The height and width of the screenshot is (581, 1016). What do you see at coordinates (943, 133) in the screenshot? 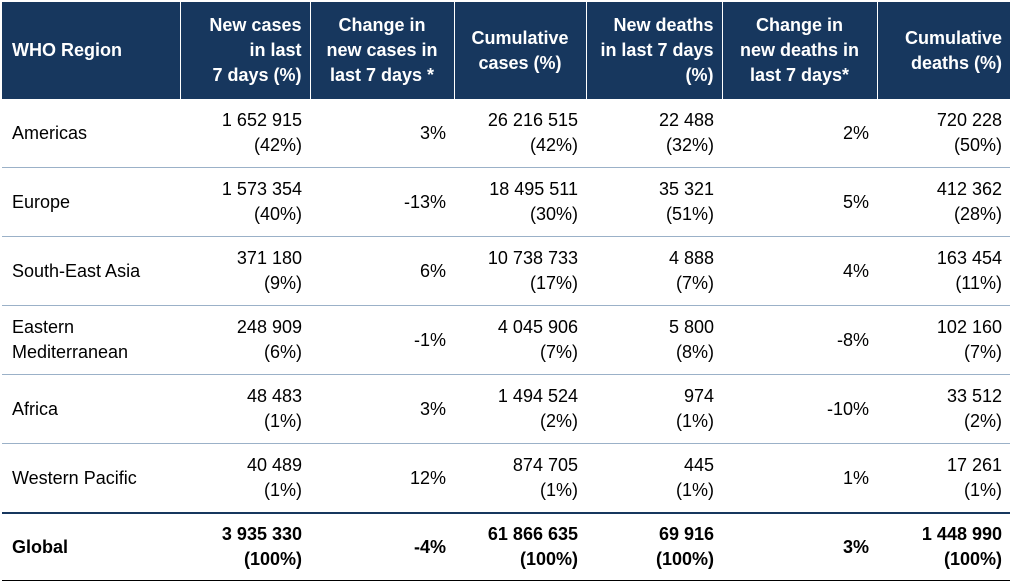
I see `cumulative-deaths-cell: 720 228 (50%)` at bounding box center [943, 133].